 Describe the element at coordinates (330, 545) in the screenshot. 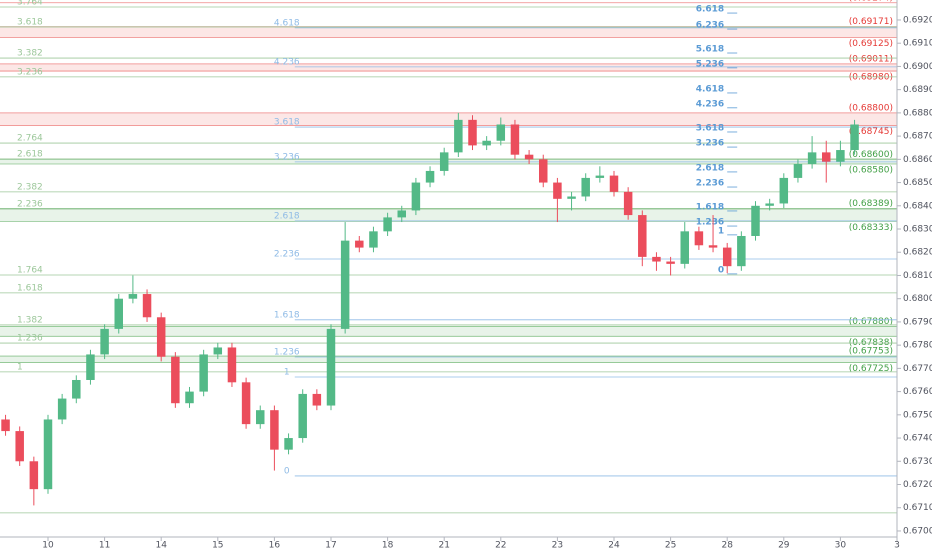

I see `x-tick-label: 17` at that location.